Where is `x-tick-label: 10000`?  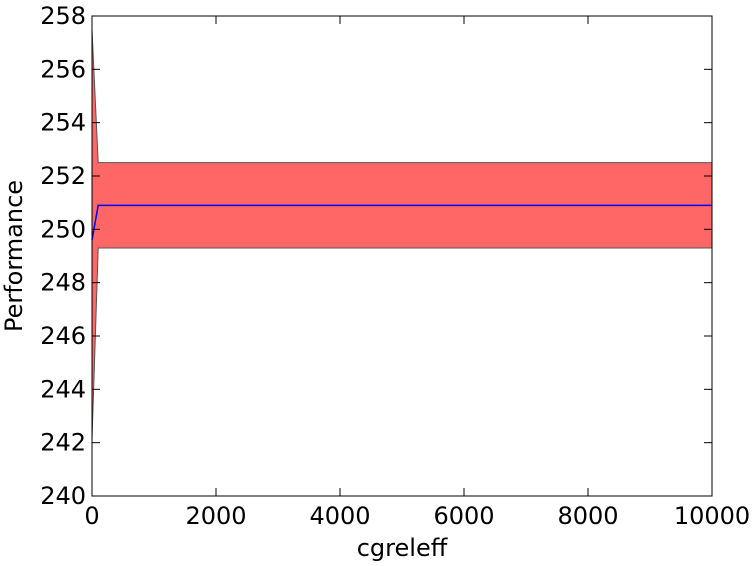 x-tick-label: 10000 is located at coordinates (712, 516).